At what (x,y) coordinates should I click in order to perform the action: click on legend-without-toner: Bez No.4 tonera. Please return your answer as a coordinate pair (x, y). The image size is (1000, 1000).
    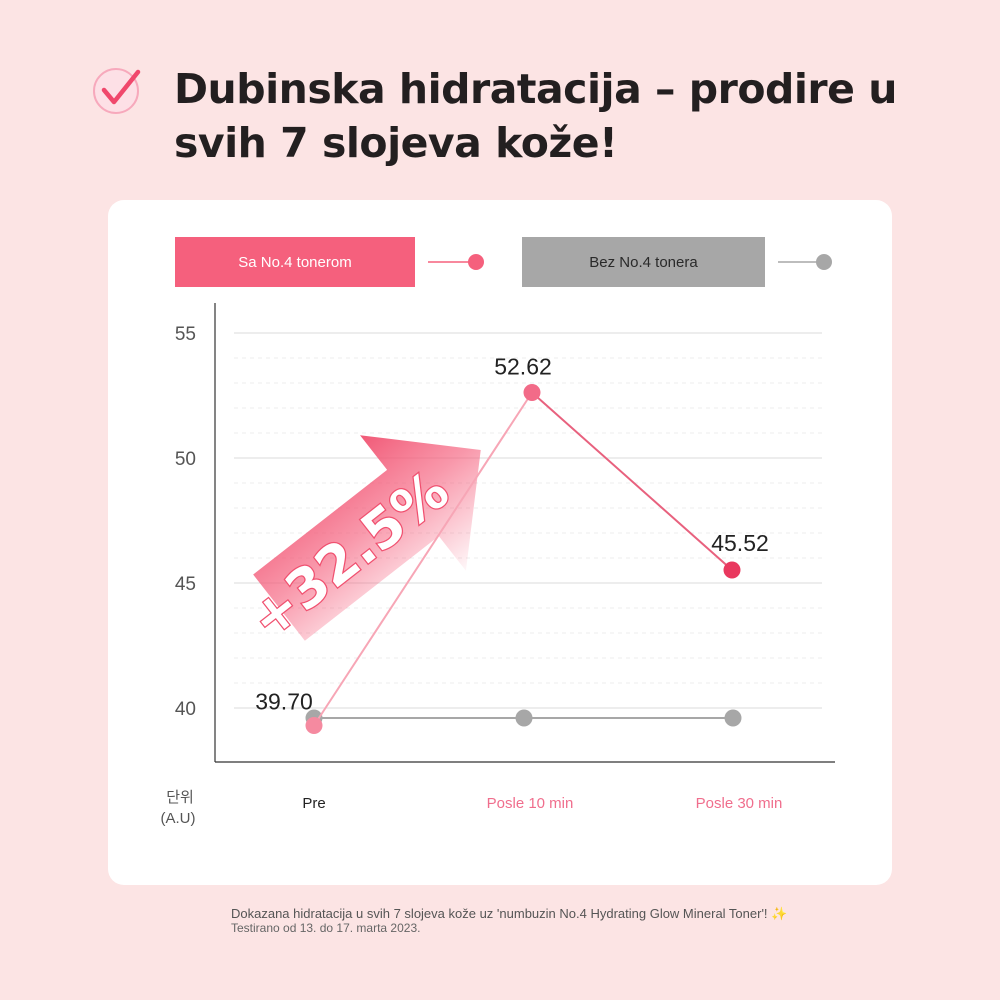
    Looking at the image, I should click on (643, 262).